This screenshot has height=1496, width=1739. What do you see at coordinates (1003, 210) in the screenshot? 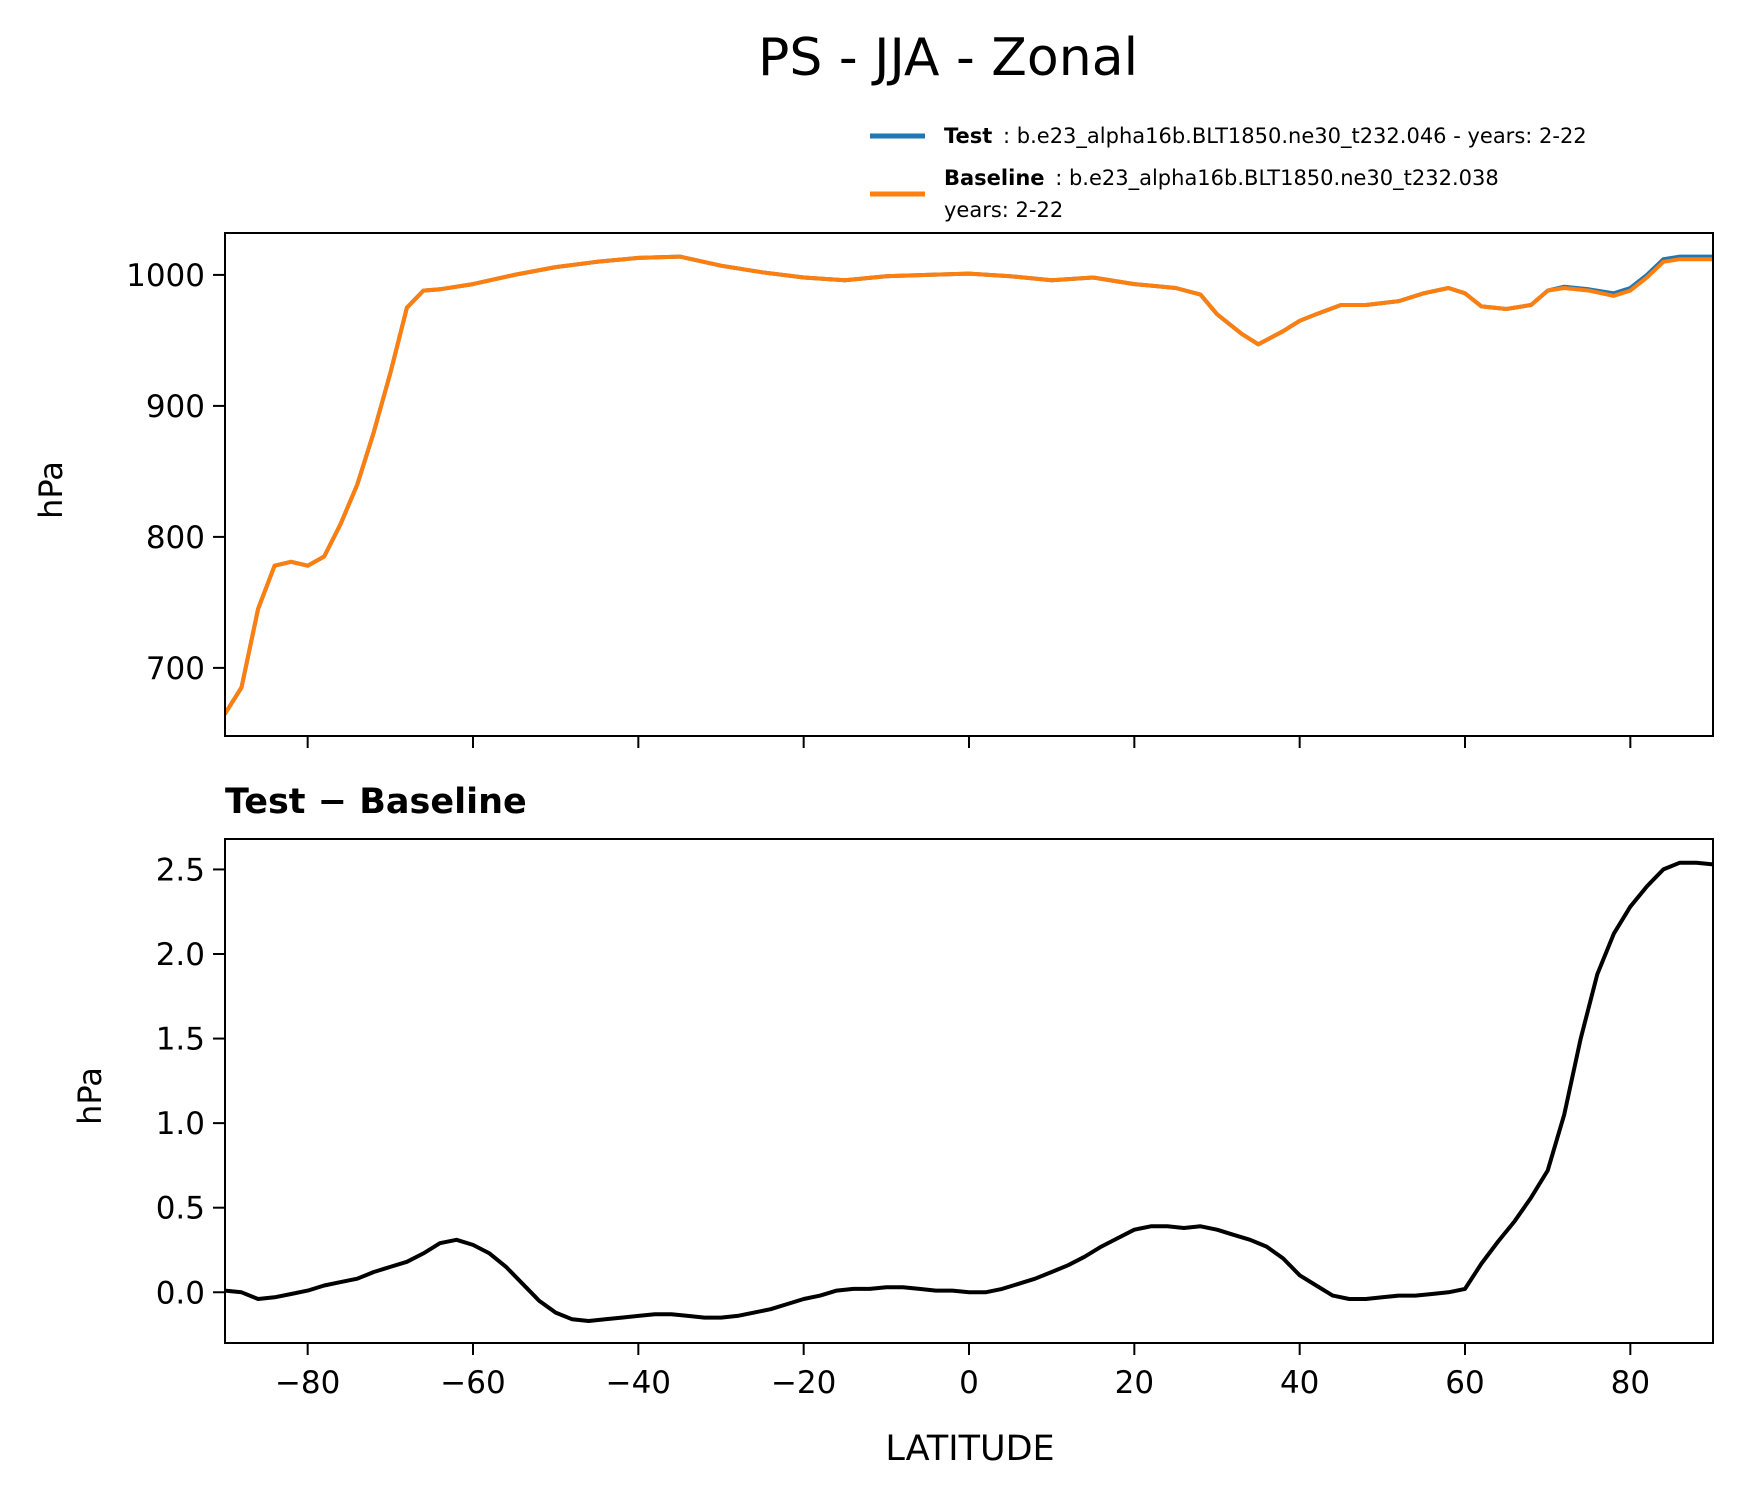
I see `legend-text-baseline-line2: years: 2-22` at bounding box center [1003, 210].